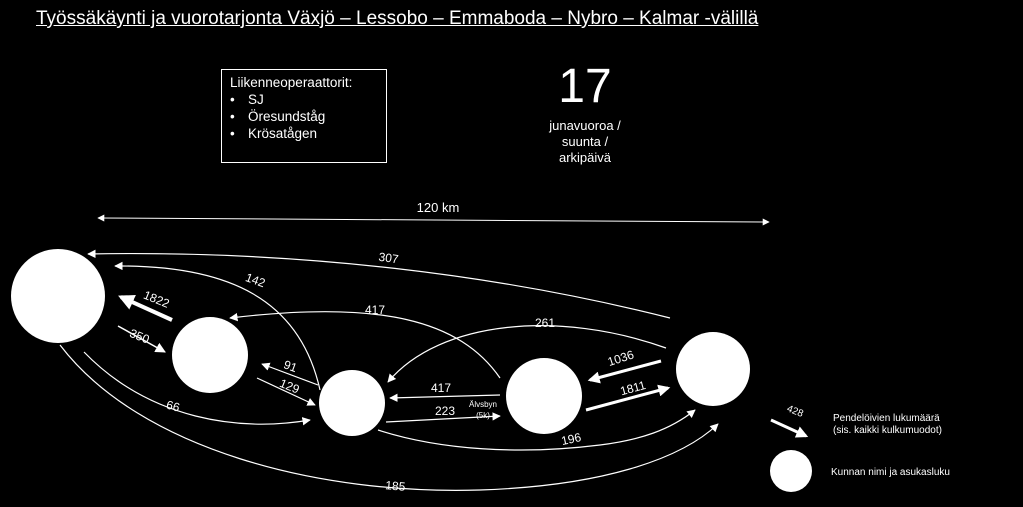  I want to click on station-label-line2: (5k), so click(483, 415).